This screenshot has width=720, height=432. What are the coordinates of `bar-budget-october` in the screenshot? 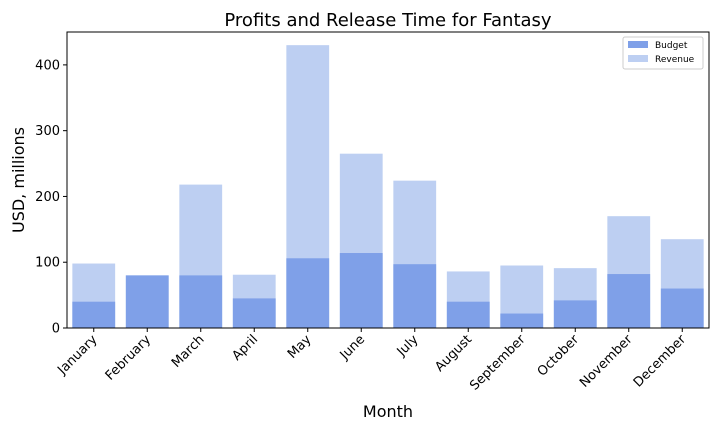 It's located at (575, 314).